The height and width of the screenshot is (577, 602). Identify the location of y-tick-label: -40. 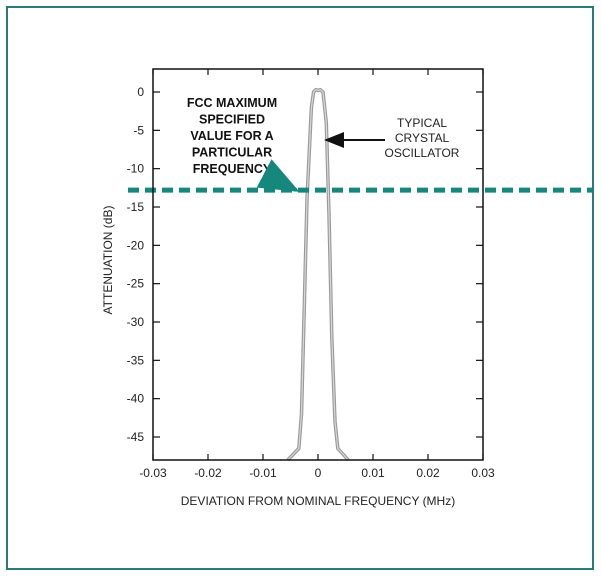
(136, 399).